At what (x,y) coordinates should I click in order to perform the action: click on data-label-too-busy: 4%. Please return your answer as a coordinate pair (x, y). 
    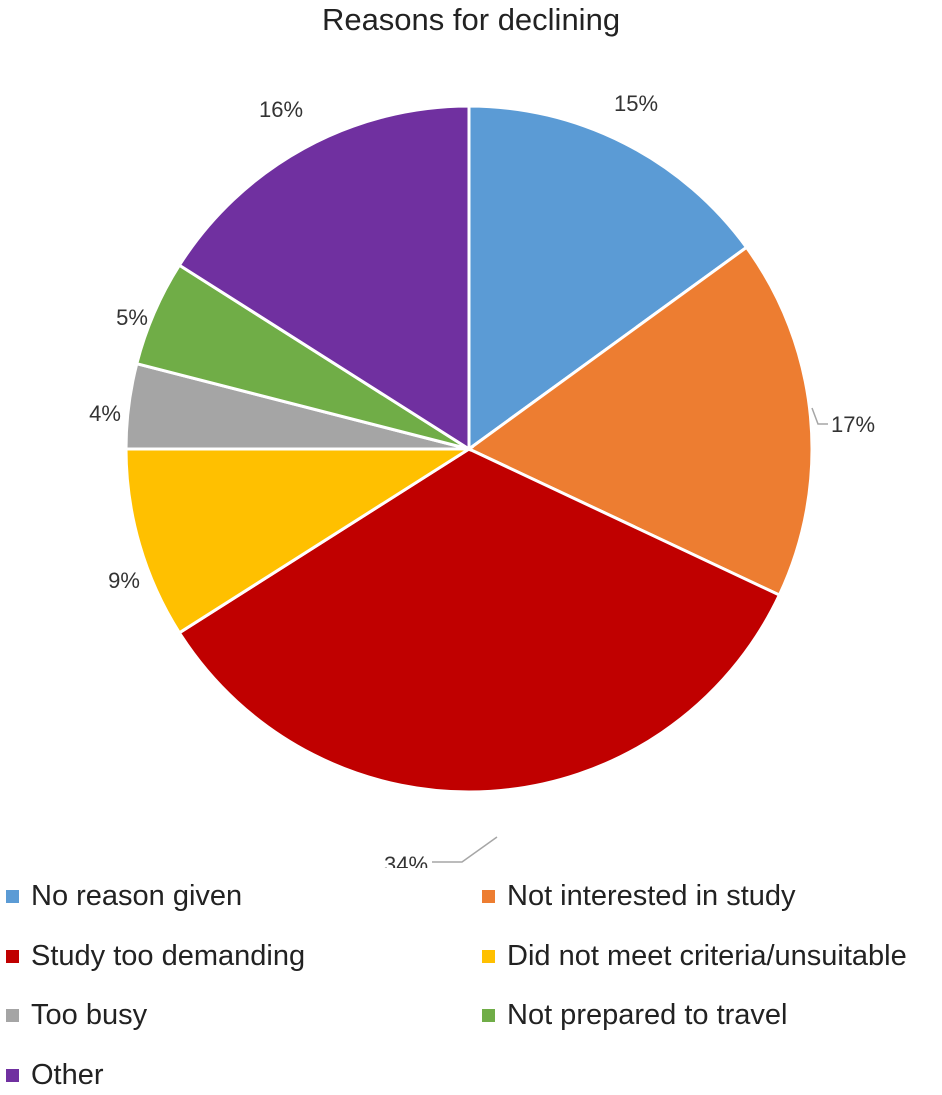
    Looking at the image, I should click on (105, 413).